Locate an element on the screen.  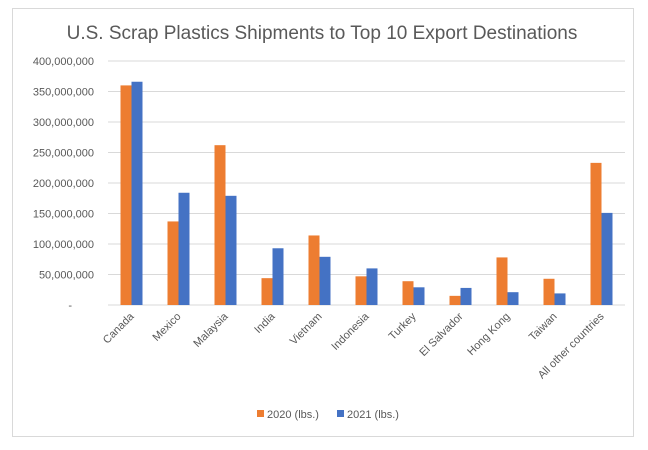
y-tick-label: 350,000,000 is located at coordinates (63, 93).